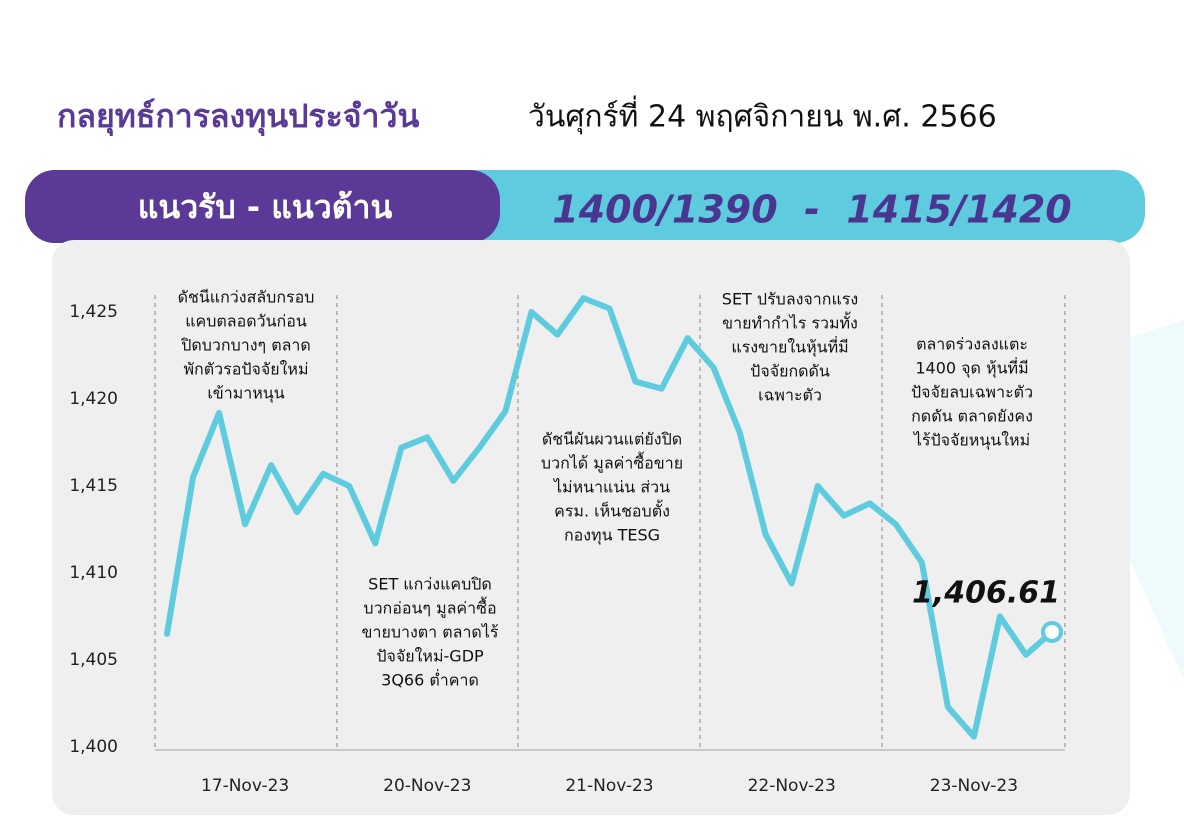  Describe the element at coordinates (430, 656) in the screenshot. I see `annotation: ปัจจัยใหม่-GDP` at that location.